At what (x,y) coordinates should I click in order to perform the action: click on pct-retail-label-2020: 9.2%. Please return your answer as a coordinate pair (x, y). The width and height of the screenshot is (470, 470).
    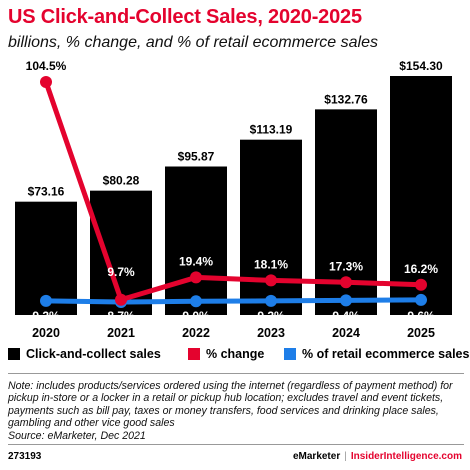
    Looking at the image, I should click on (46, 316).